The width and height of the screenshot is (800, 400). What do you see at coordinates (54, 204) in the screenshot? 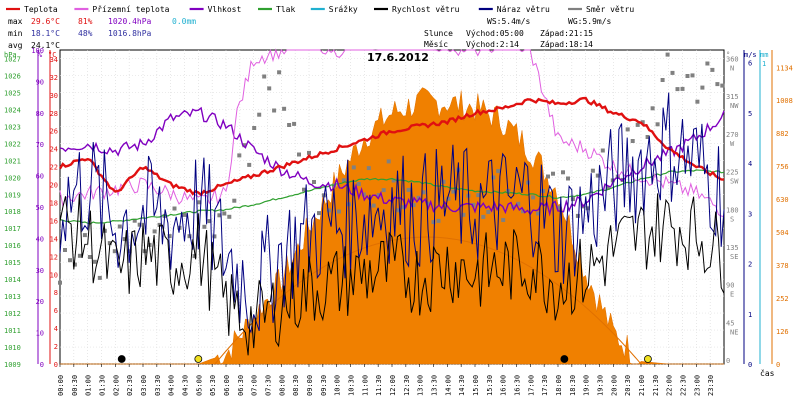
I see `temp-tick-label: 18` at bounding box center [54, 204].